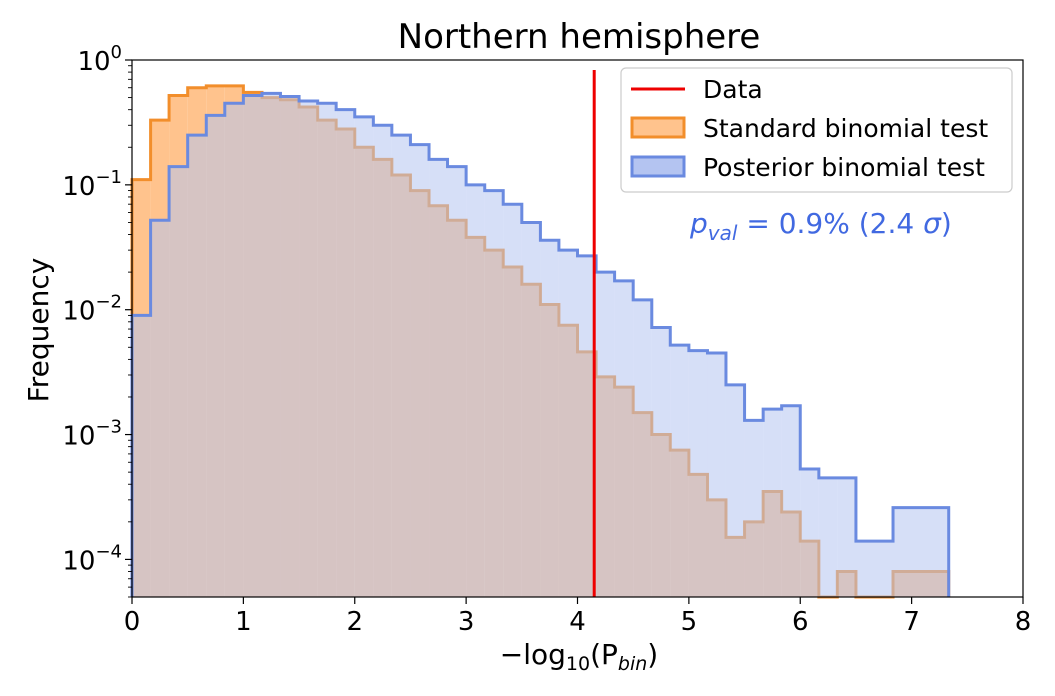  I want to click on y-tick-label: 10⁻³, so click(92, 434).